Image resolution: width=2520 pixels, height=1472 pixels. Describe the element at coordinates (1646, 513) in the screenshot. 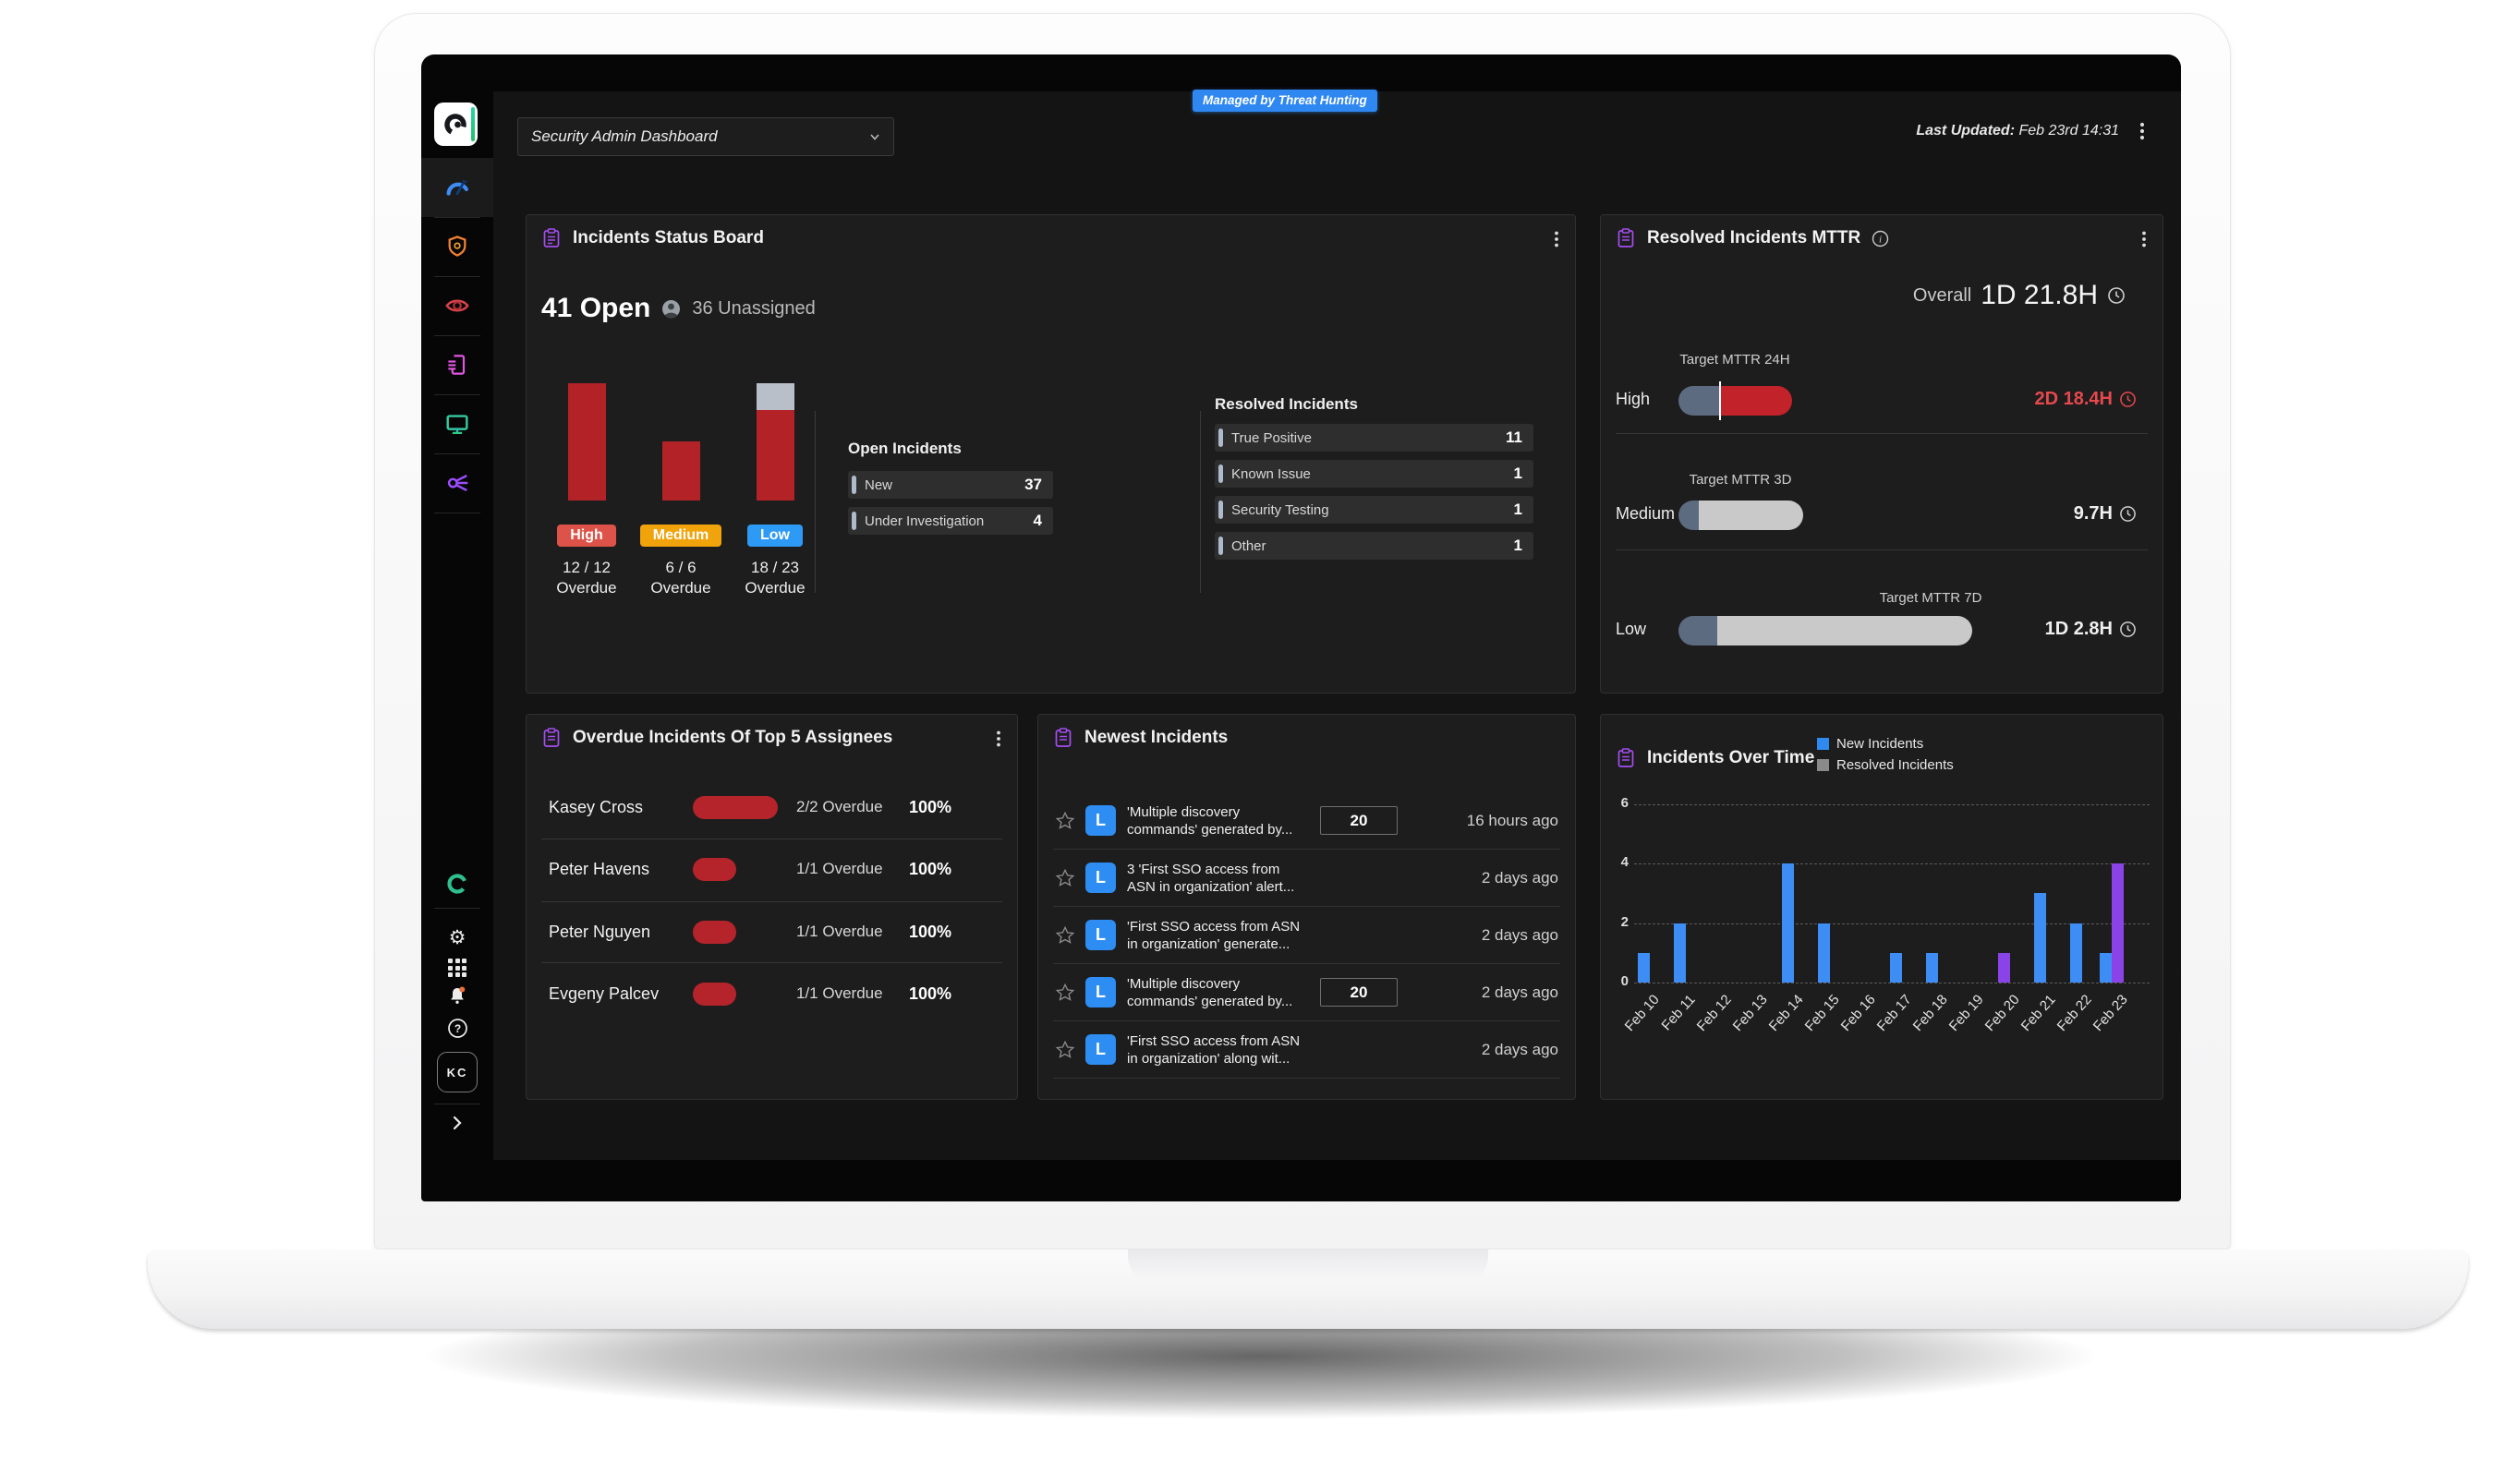

I see `mttr-severity-label: Medium` at that location.